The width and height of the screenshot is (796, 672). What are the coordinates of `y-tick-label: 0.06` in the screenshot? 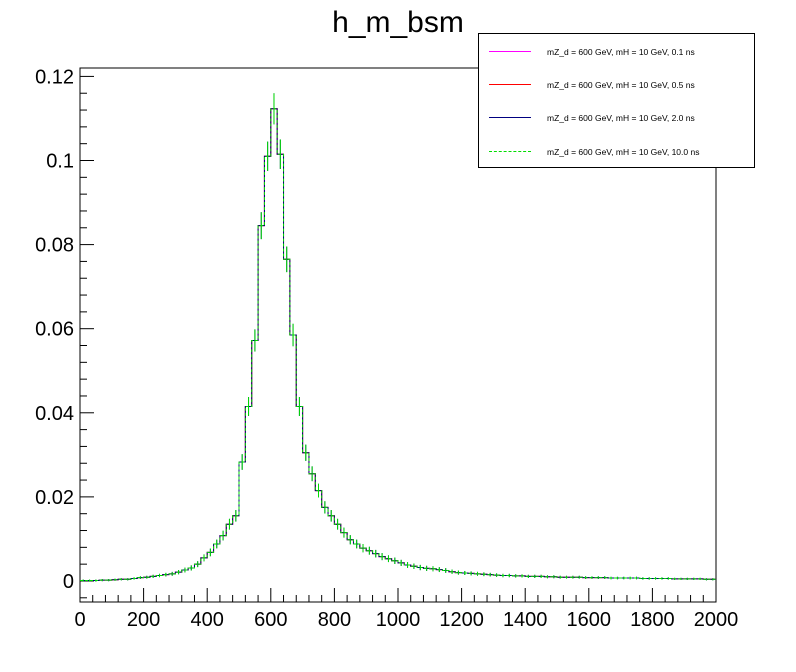 It's located at (54, 330).